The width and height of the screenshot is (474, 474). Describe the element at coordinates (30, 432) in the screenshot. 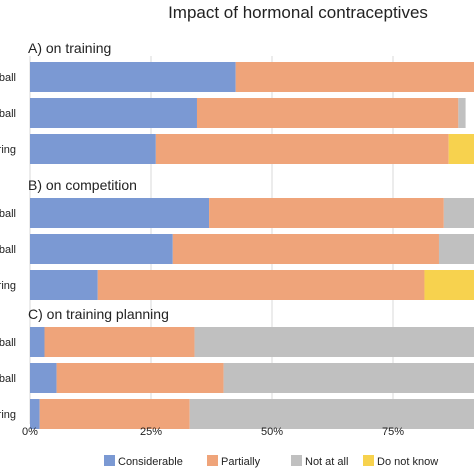

I see `x-tick-label: 0%` at that location.